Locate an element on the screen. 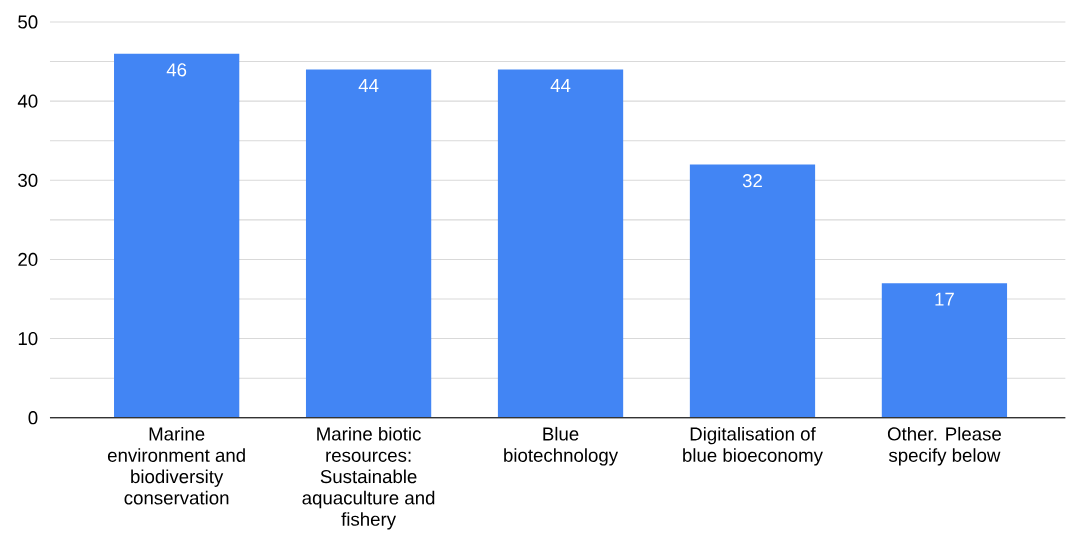 The height and width of the screenshot is (545, 1066). x-tick-label: Other. Please specify below is located at coordinates (944, 446).